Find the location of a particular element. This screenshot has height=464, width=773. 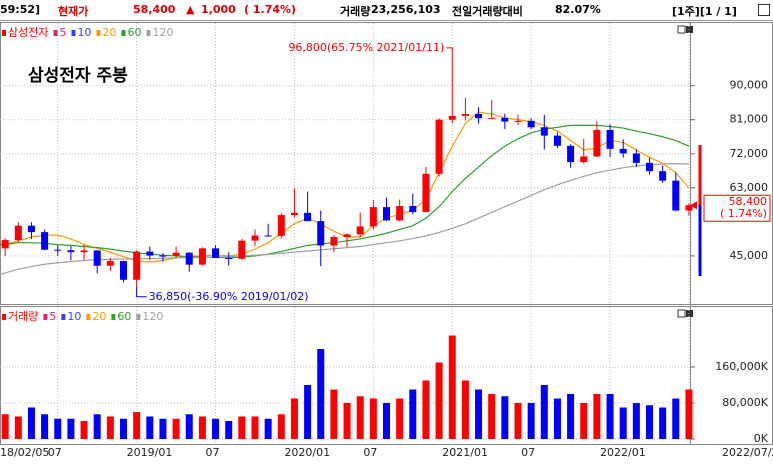

sign: ▲ is located at coordinates (190, 9).